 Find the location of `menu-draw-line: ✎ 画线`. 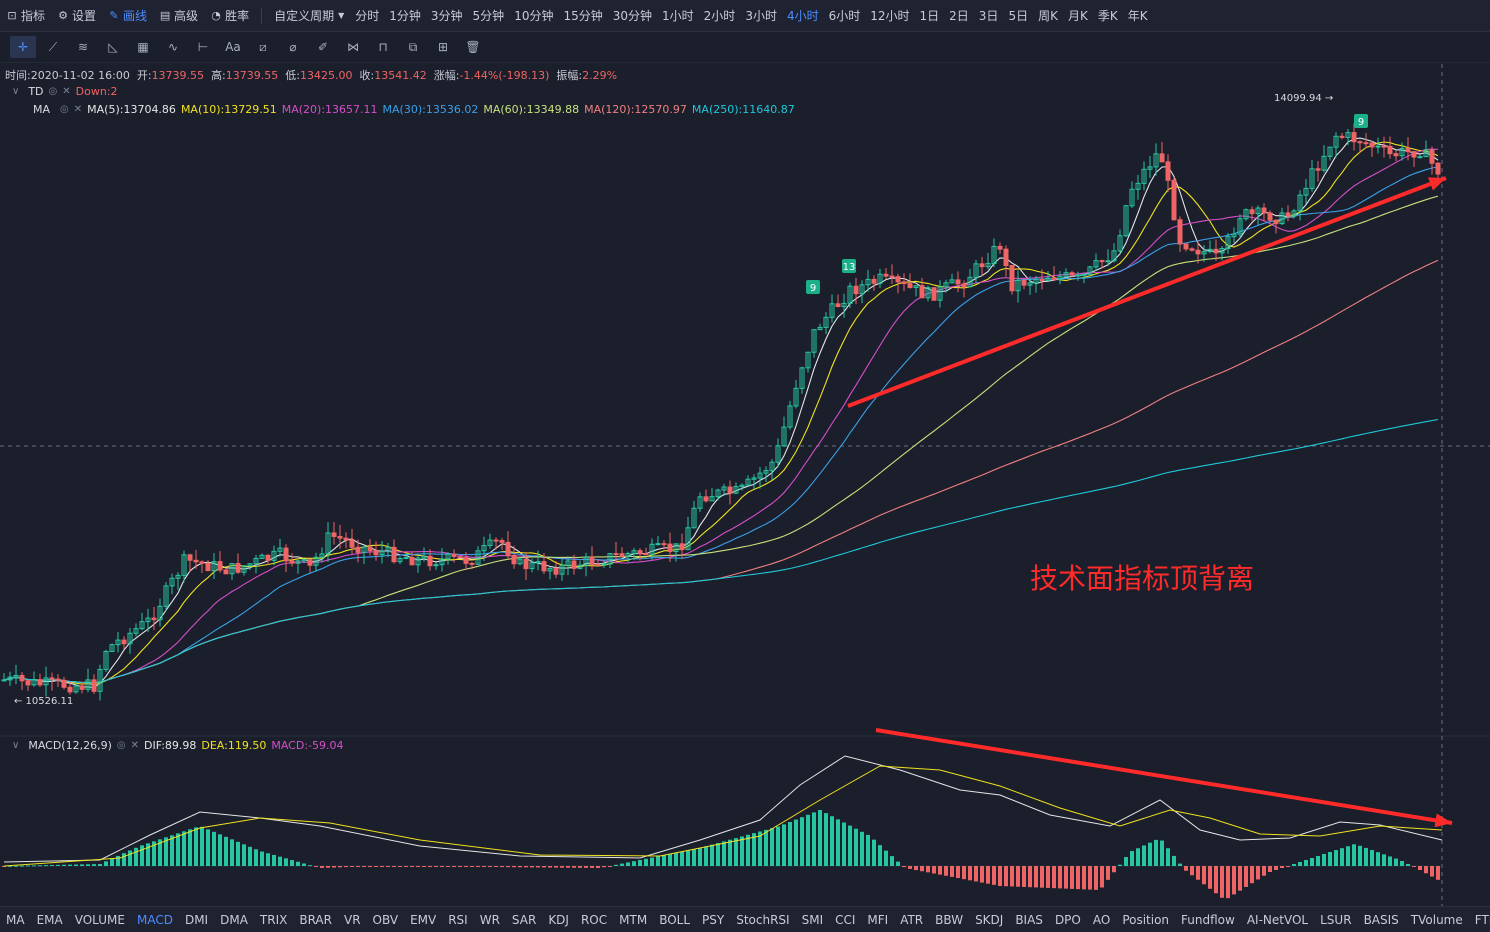

menu-draw-line: ✎ 画线 is located at coordinates (127, 15).